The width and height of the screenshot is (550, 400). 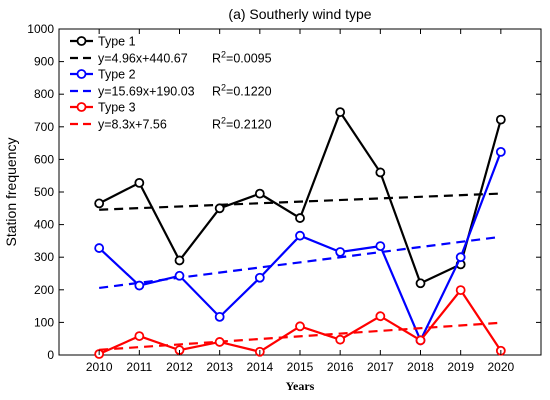 What do you see at coordinates (99, 248) in the screenshot?
I see `data-point-2-2010` at bounding box center [99, 248].